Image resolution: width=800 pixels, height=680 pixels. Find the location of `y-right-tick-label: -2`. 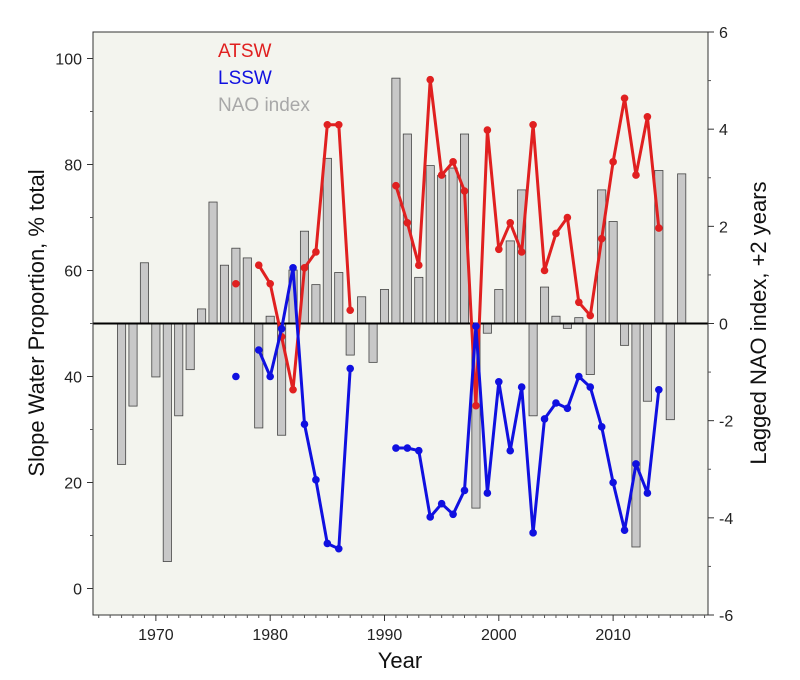

y-right-tick-label: -2 is located at coordinates (726, 422).